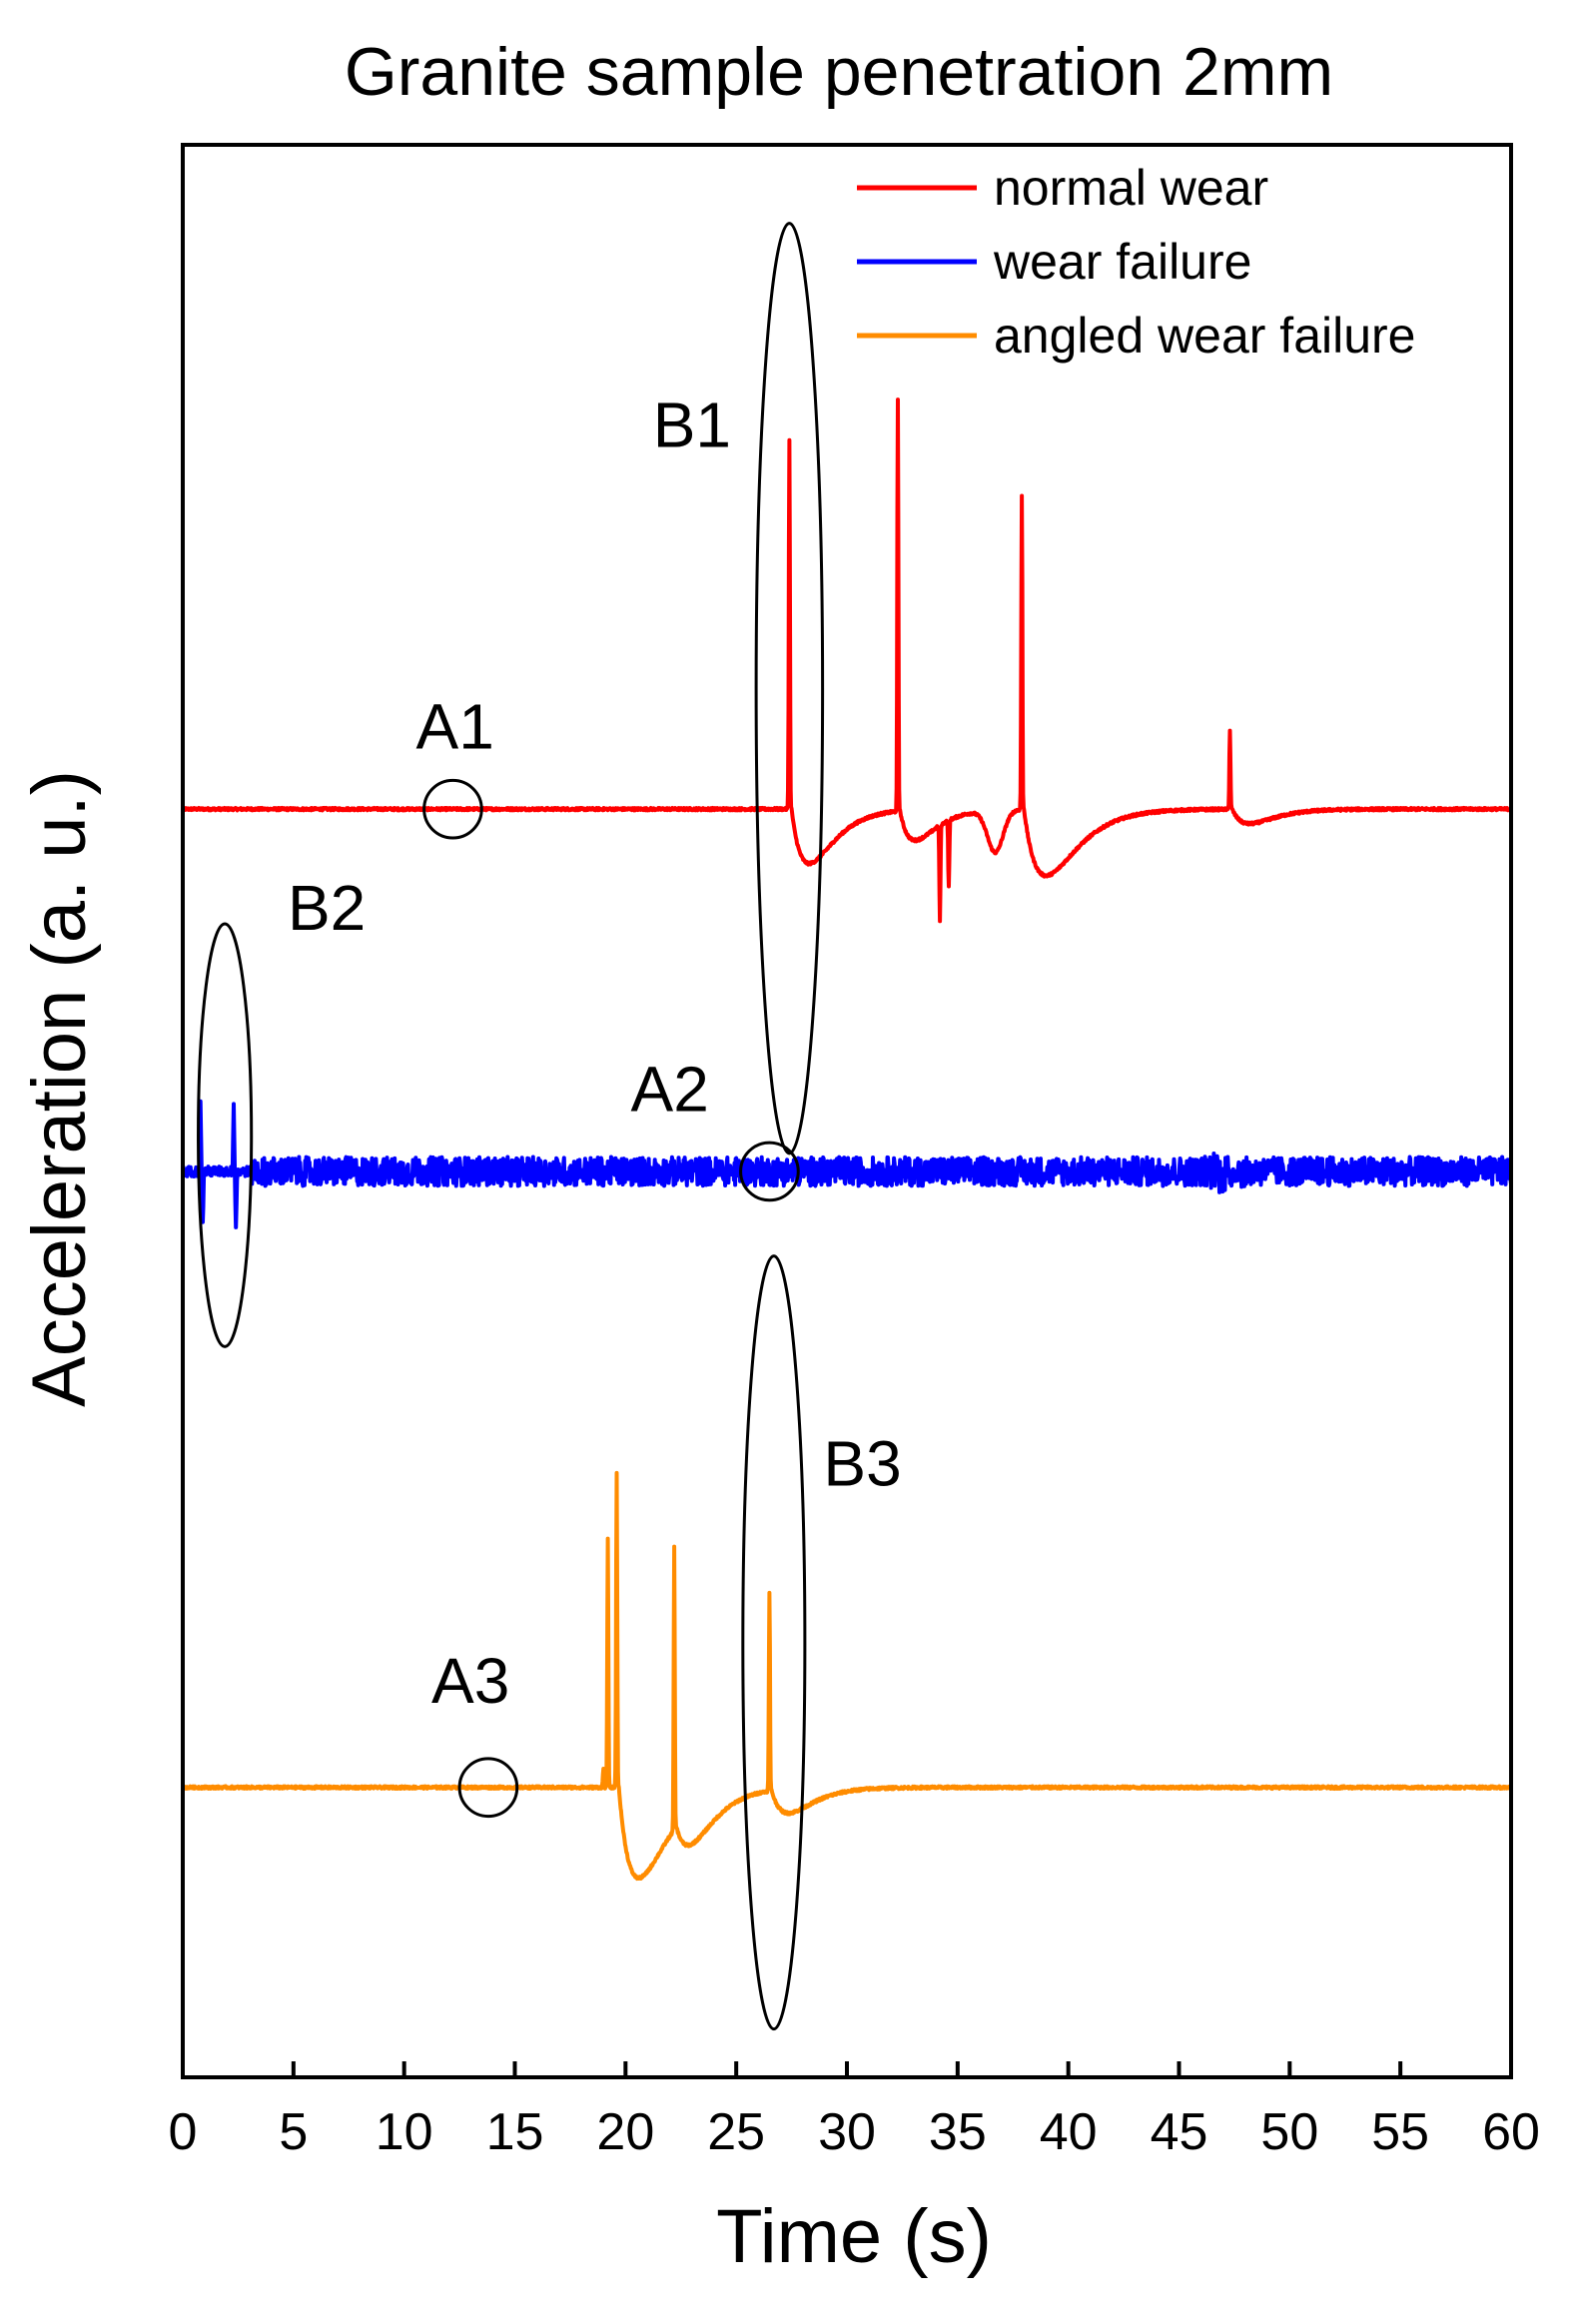  I want to click on annotation-a1-circle, so click(452, 809).